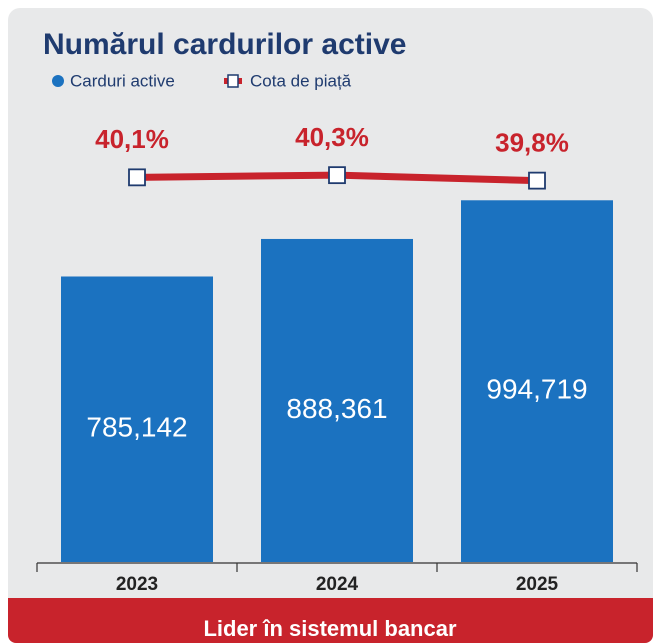 Image resolution: width=661 pixels, height=643 pixels. I want to click on line-value-label: 39,8%, so click(532, 143).